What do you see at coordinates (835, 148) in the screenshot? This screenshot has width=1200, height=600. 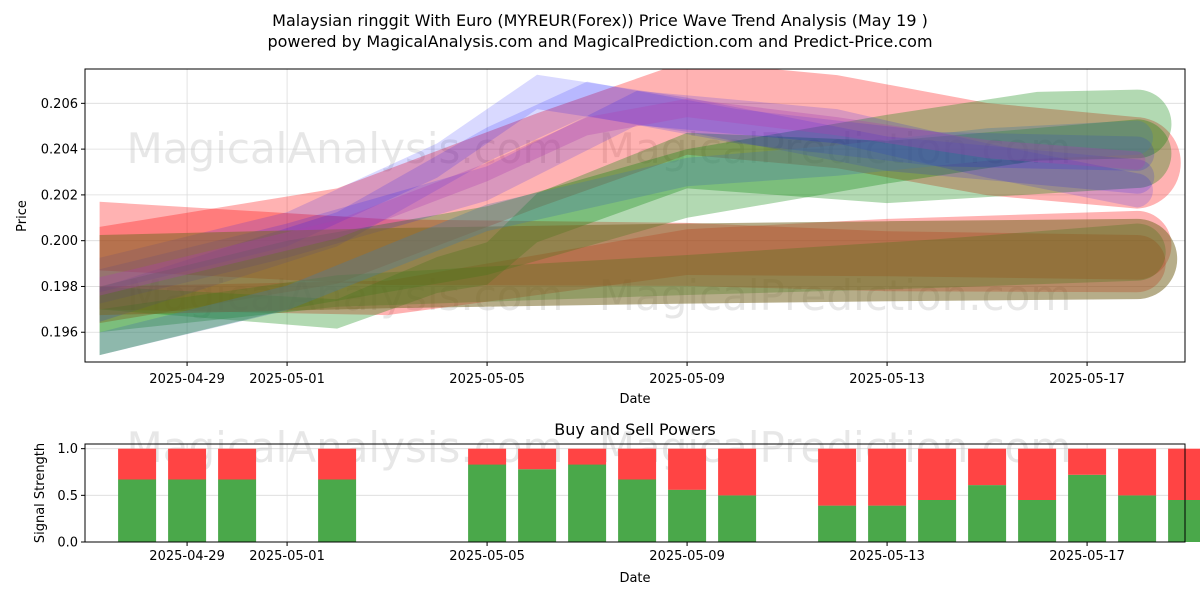 I see `watermark-prediction-top: MagicalPrediction.com` at bounding box center [835, 148].